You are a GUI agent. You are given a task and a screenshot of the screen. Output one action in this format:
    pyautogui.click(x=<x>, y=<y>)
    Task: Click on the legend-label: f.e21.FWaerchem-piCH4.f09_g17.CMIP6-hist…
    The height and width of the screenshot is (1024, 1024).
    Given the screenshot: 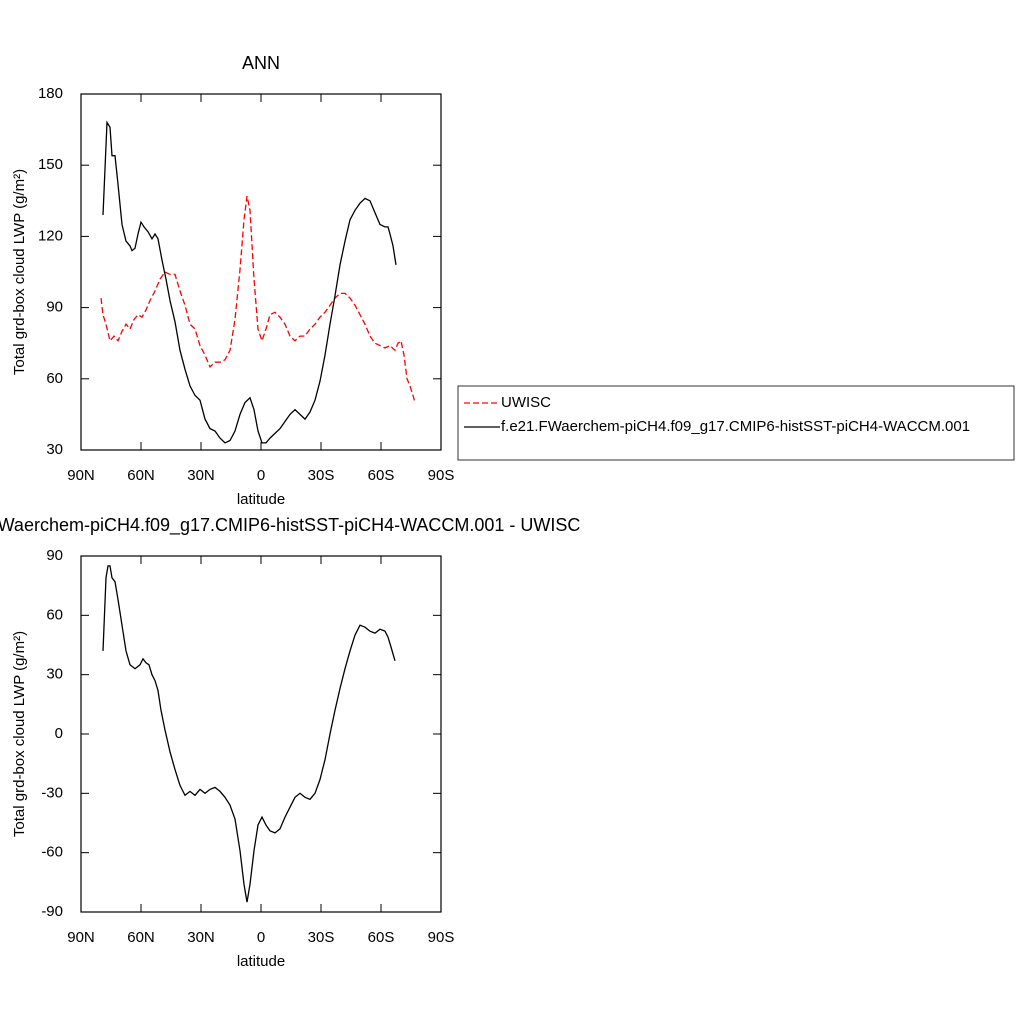 What is the action you would take?
    pyautogui.click(x=735, y=426)
    